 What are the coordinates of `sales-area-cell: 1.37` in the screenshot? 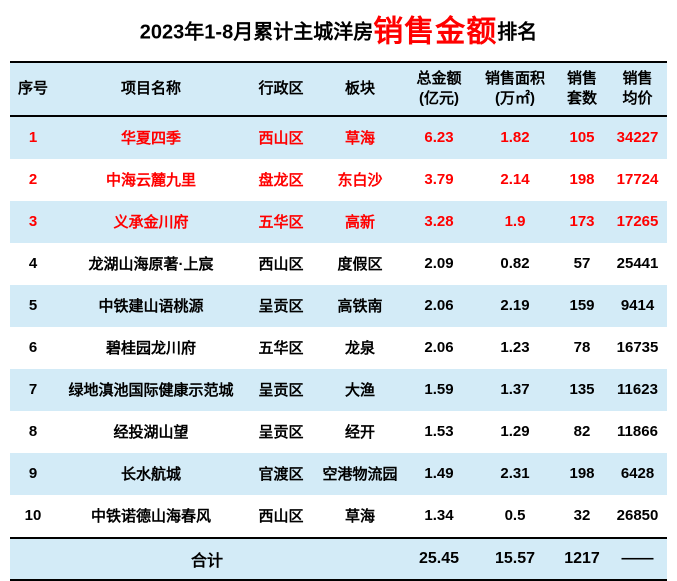 It's located at (515, 390).